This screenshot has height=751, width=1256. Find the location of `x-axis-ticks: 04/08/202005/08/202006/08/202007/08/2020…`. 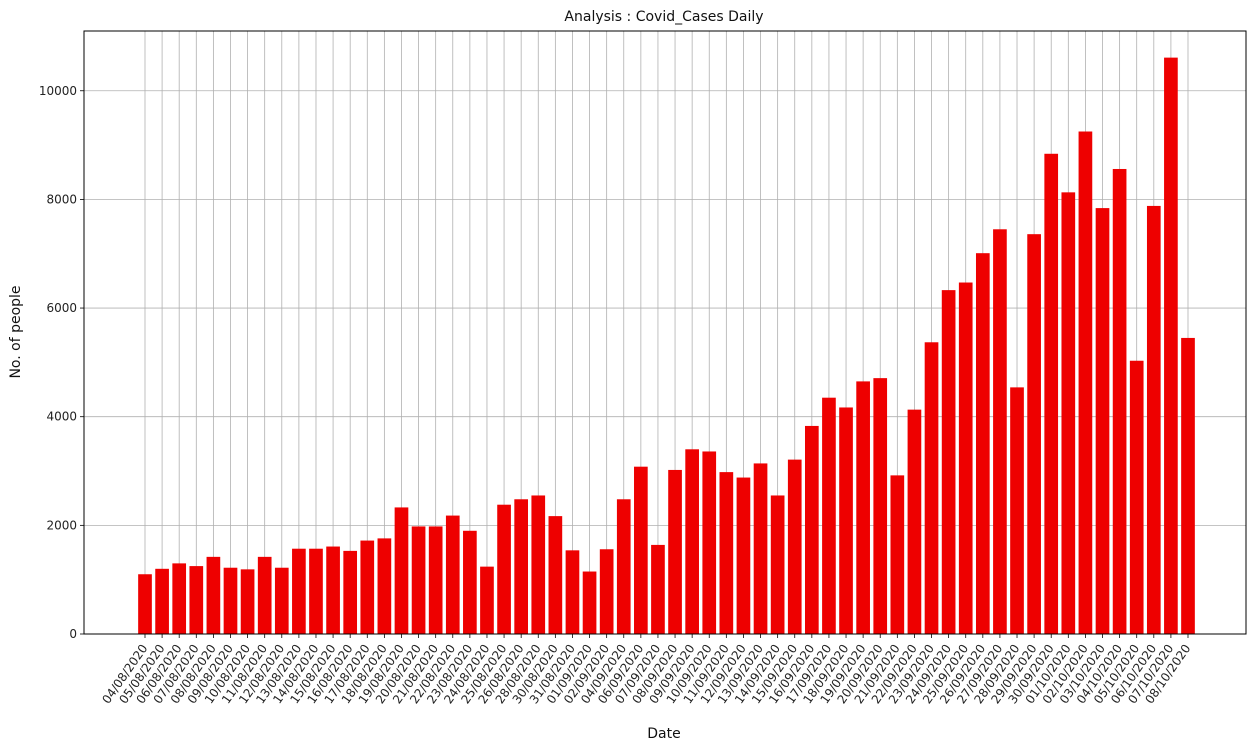

x-axis-ticks: 04/08/202005/08/202006/08/202007/08/2020… is located at coordinates (646, 670).